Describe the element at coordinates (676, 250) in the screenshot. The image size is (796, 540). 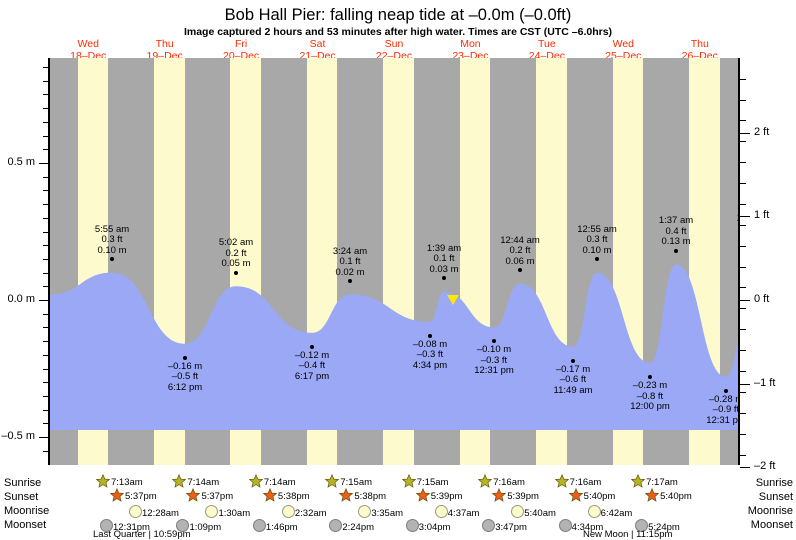
I see `high-tide-label-6-dot` at that location.